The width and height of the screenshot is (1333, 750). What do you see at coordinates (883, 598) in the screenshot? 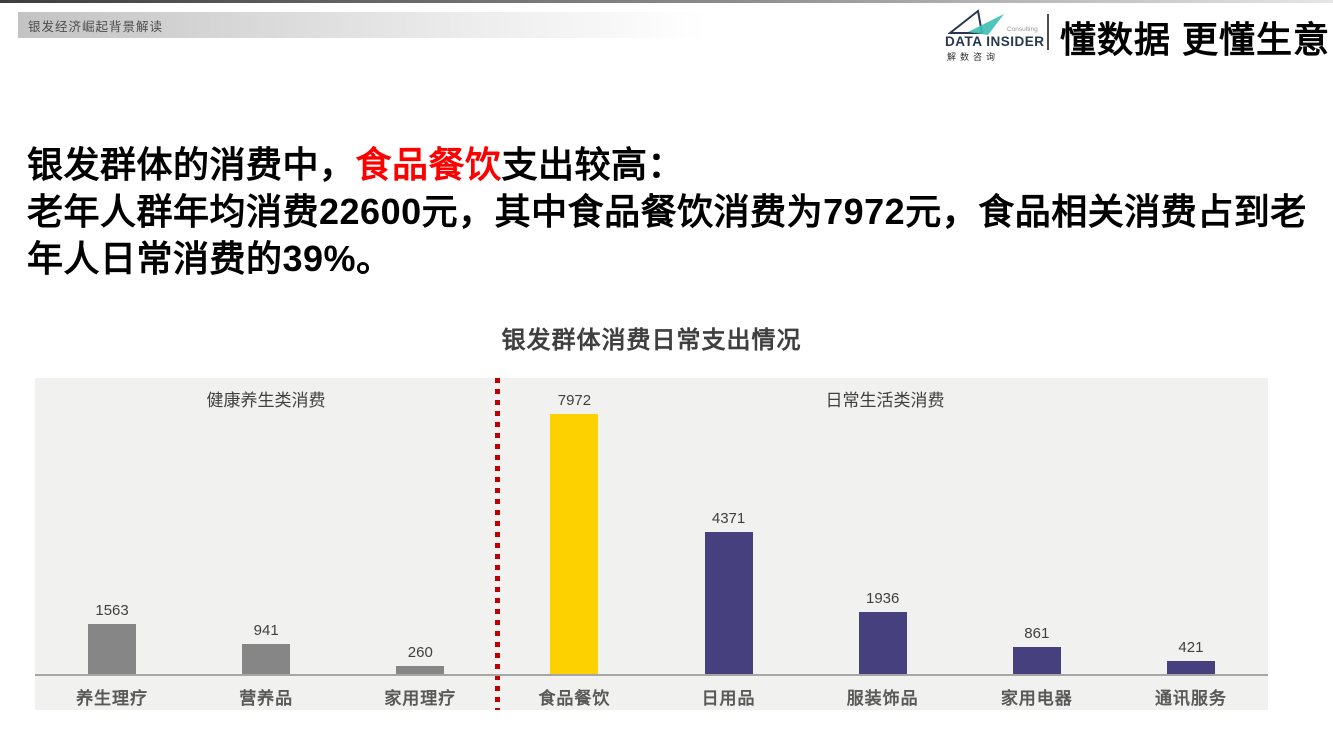
I see `bar-value-label: 1936` at bounding box center [883, 598].